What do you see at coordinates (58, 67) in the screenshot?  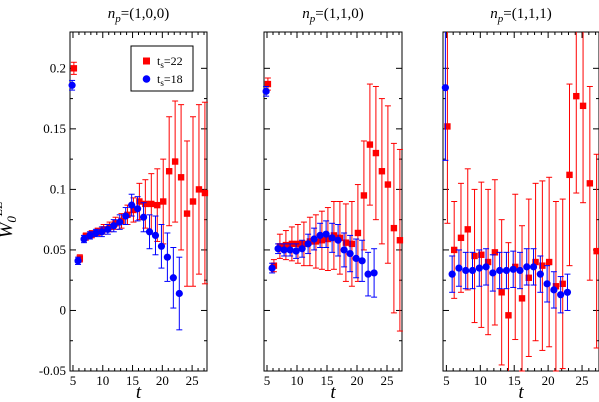 I see `y-tick-label: 0.2` at bounding box center [58, 67].